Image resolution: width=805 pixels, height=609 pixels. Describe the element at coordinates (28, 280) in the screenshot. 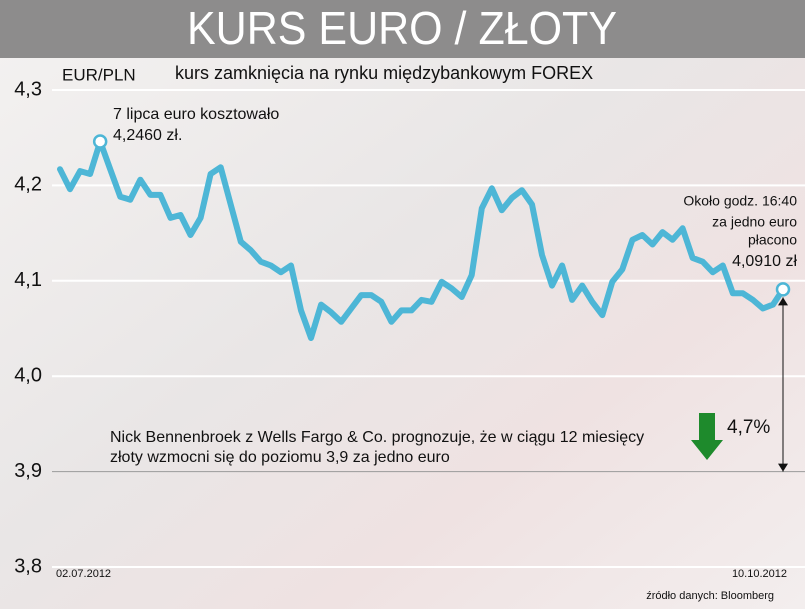

I see `y-tick-label: 4,1` at that location.